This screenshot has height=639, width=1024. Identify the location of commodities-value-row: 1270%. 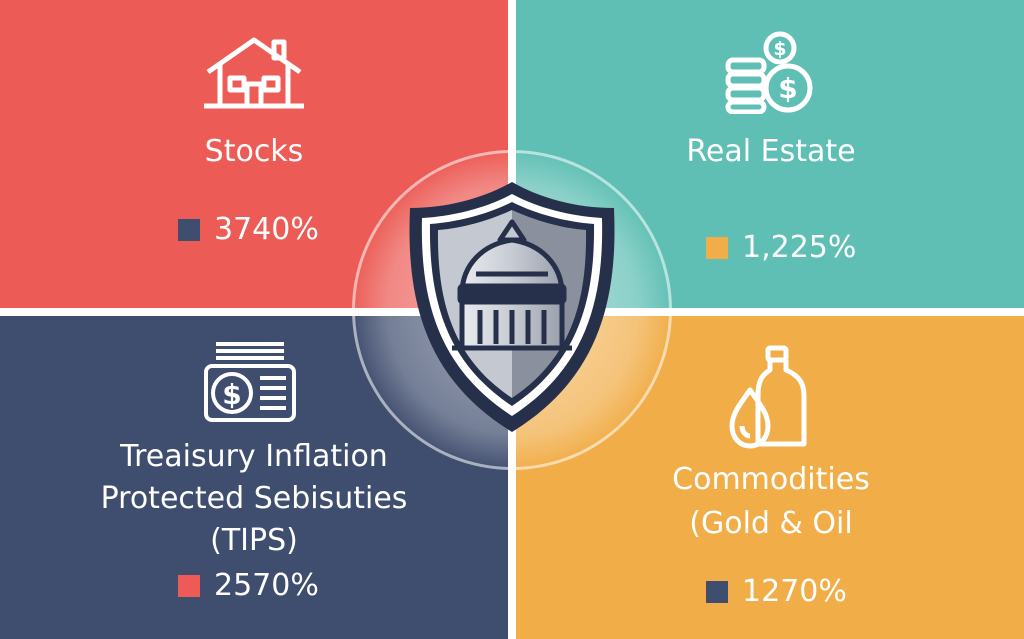
(776, 591).